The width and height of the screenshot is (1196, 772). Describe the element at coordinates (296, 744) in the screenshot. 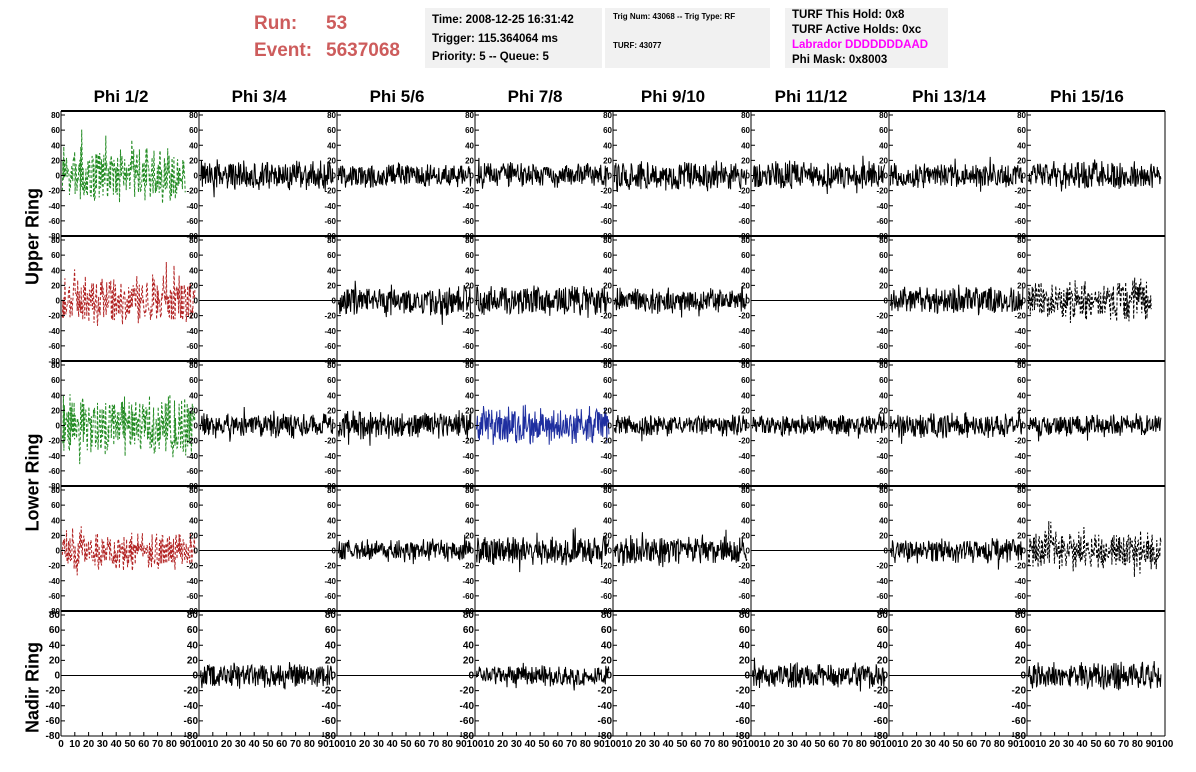

I see `x-tick-label: 70` at that location.